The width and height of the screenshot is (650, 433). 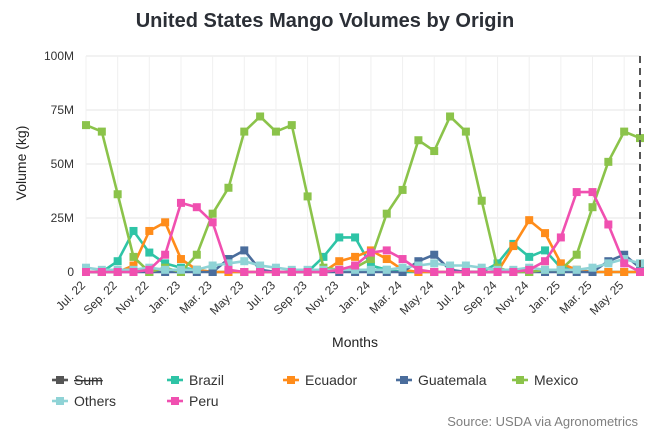 I want to click on legend-item-peru: Peru, so click(x=193, y=401).